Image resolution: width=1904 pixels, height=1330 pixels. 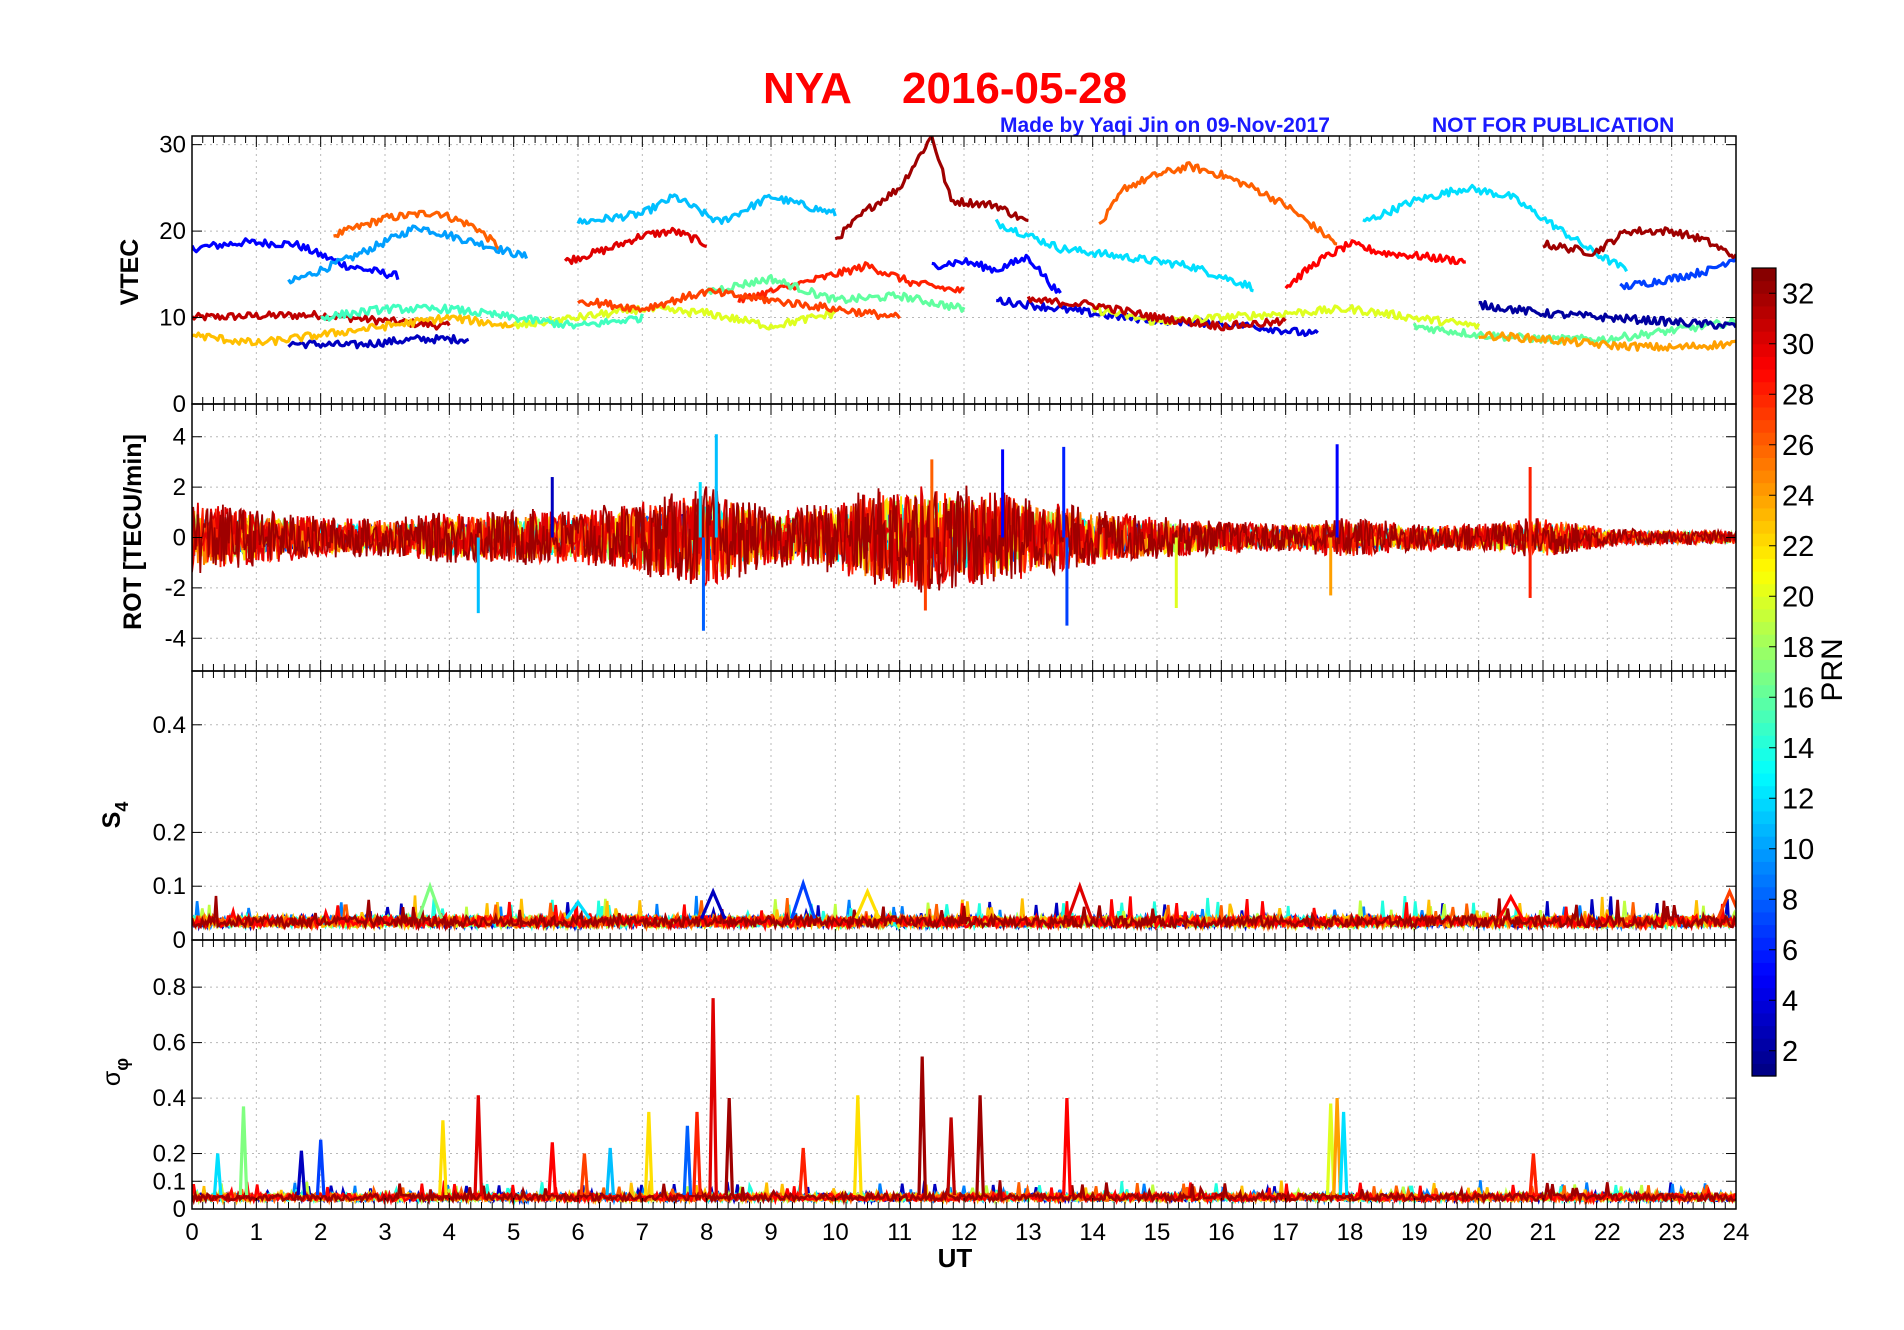 I want to click on x-tick-label: 20, so click(x=1478, y=1232).